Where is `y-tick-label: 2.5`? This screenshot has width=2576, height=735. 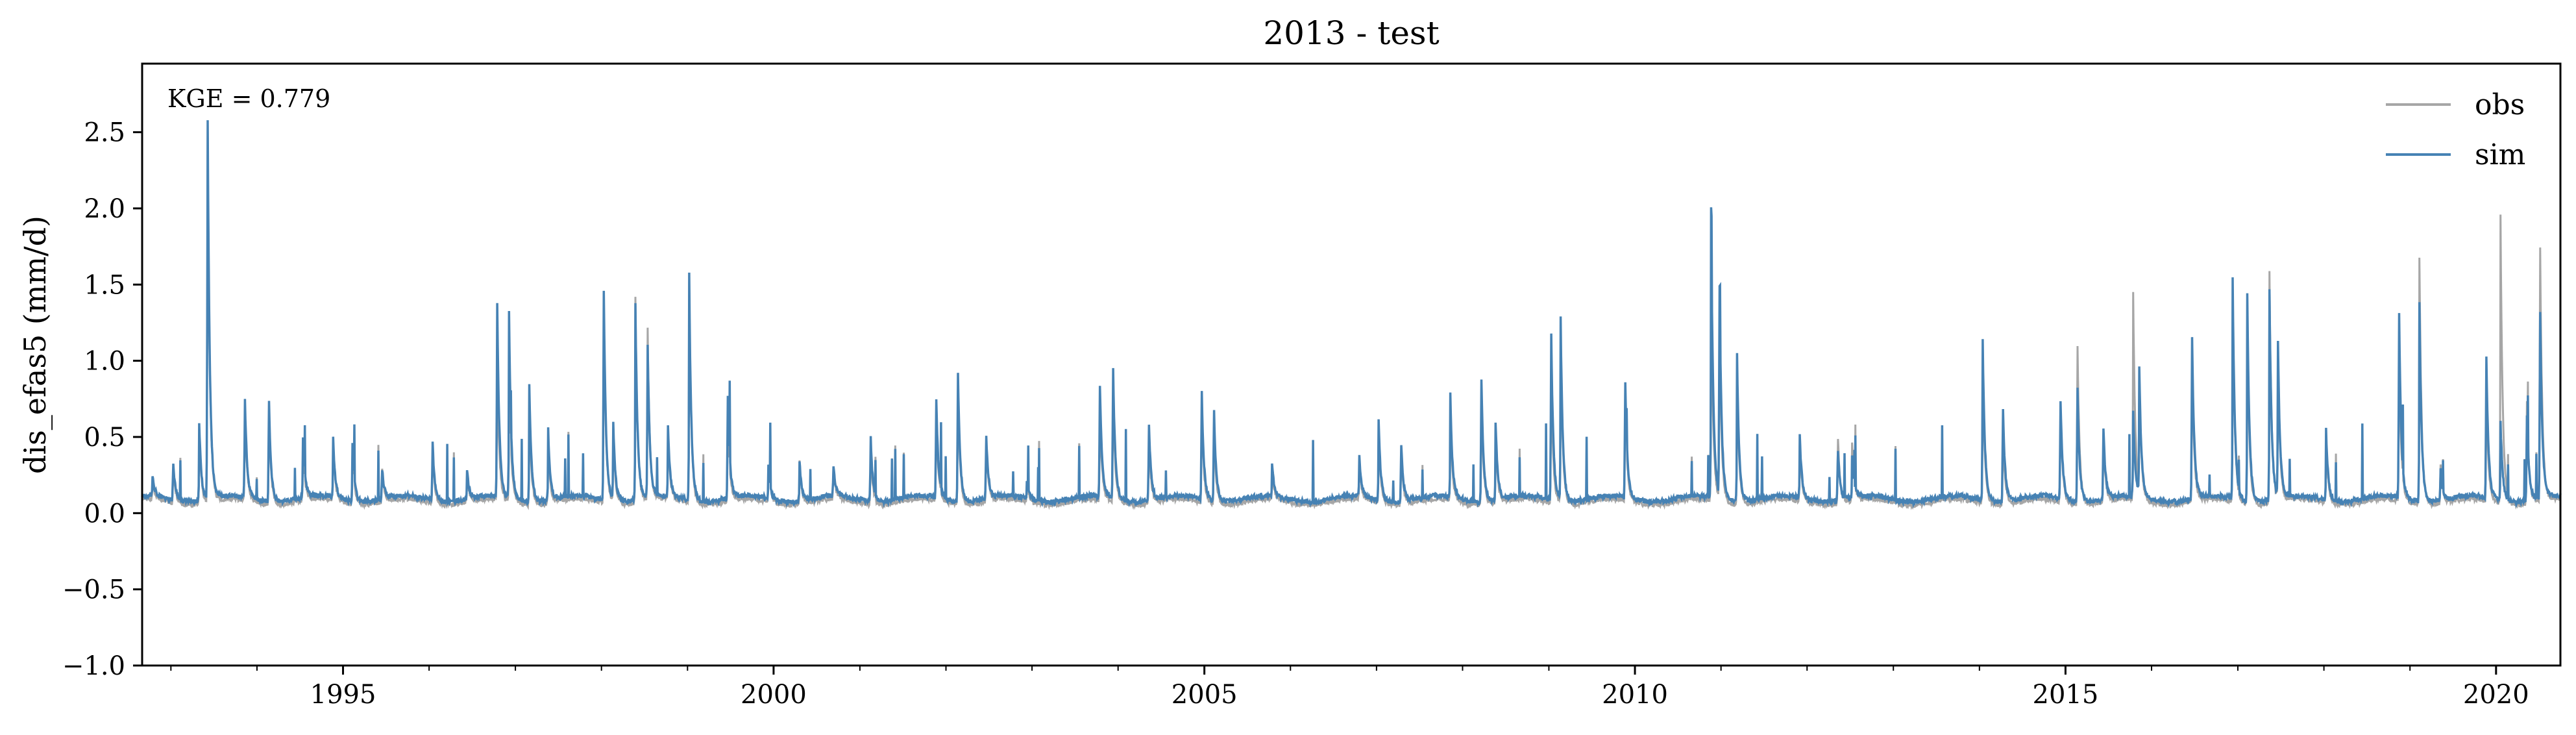
y-tick-label: 2.5 is located at coordinates (104, 133).